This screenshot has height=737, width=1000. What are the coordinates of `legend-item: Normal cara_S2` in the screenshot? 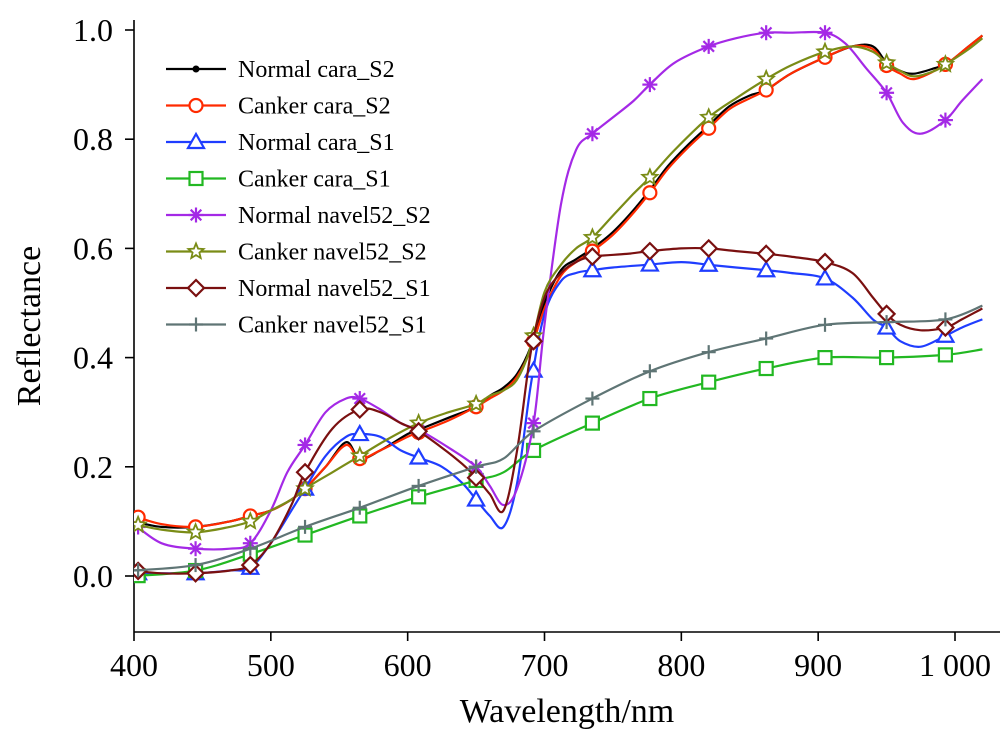 It's located at (280, 70).